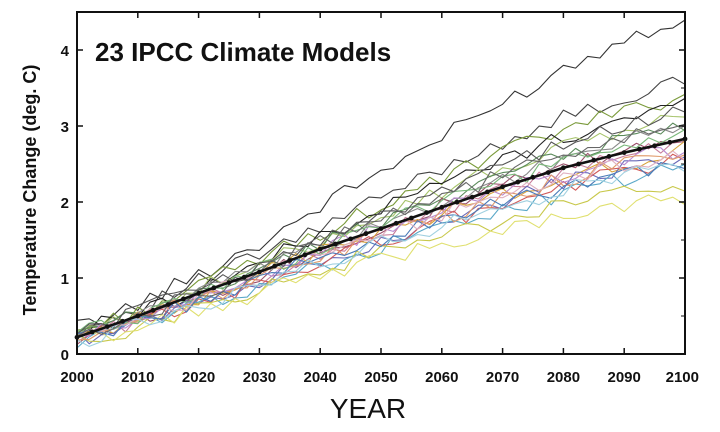 Image resolution: width=720 pixels, height=432 pixels. What do you see at coordinates (624, 377) in the screenshot?
I see `x-tick-label: 2090` at bounding box center [624, 377].